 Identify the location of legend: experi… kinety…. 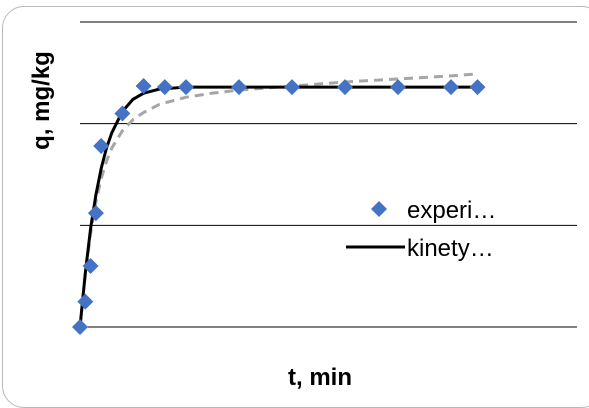
(421, 229).